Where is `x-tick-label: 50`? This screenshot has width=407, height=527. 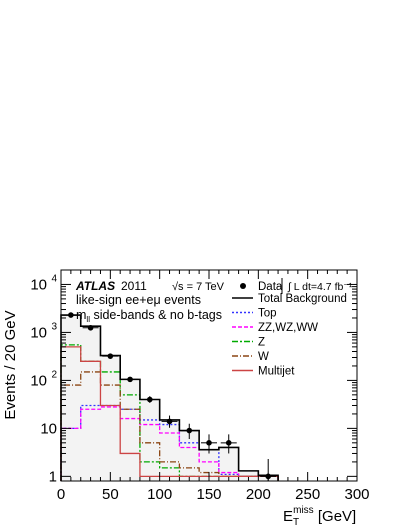 x-tick-label: 50 is located at coordinates (110, 494).